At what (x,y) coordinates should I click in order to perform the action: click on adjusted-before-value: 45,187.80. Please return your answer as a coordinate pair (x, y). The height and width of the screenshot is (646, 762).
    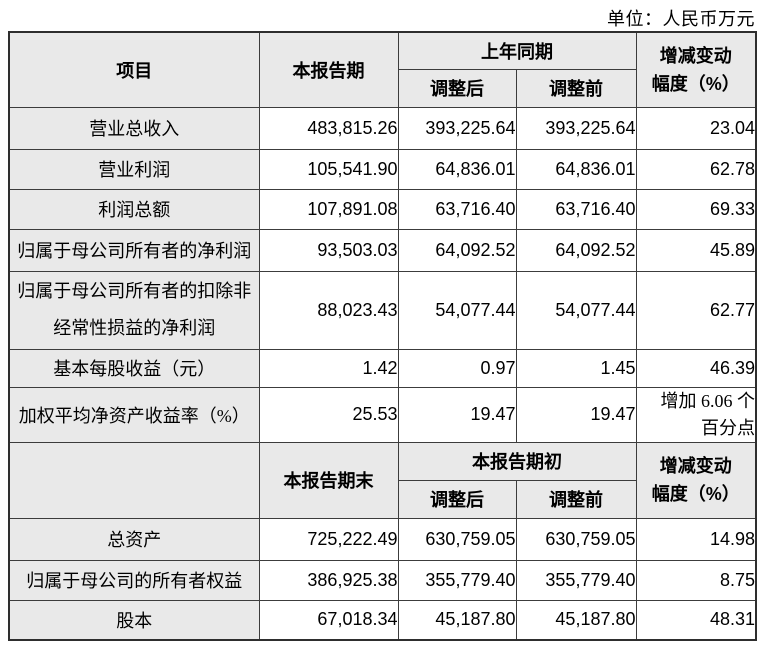
    Looking at the image, I should click on (576, 620).